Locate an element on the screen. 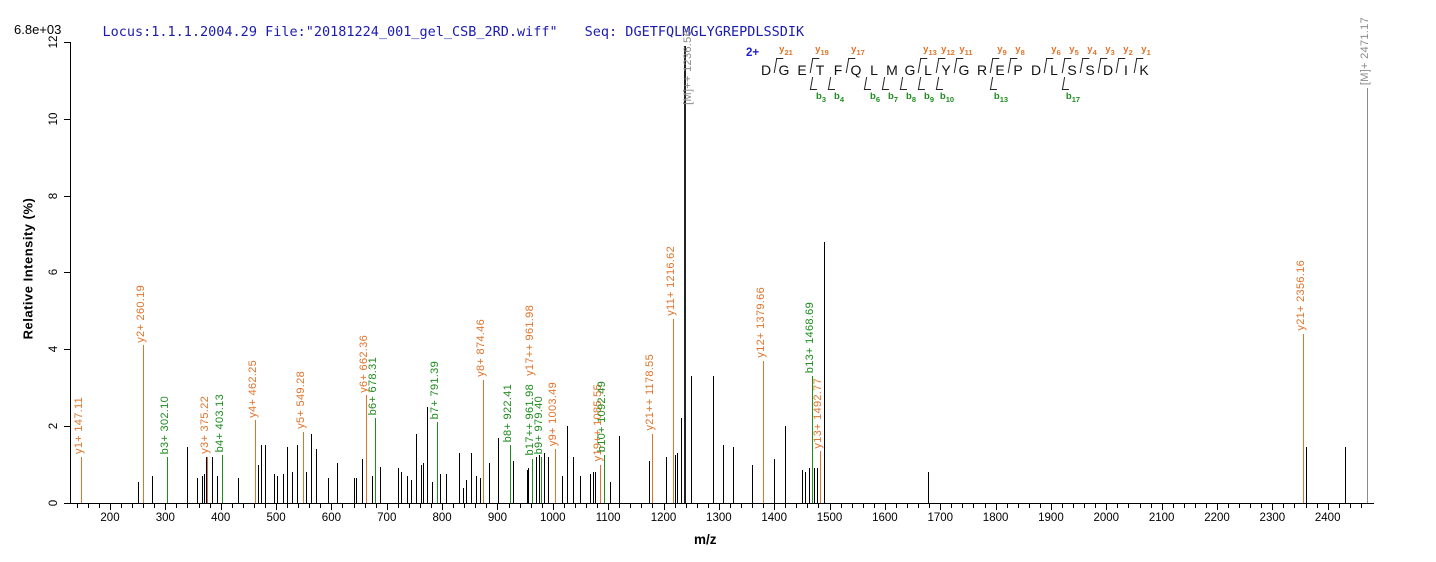  residue-letter: I is located at coordinates (1126, 70).